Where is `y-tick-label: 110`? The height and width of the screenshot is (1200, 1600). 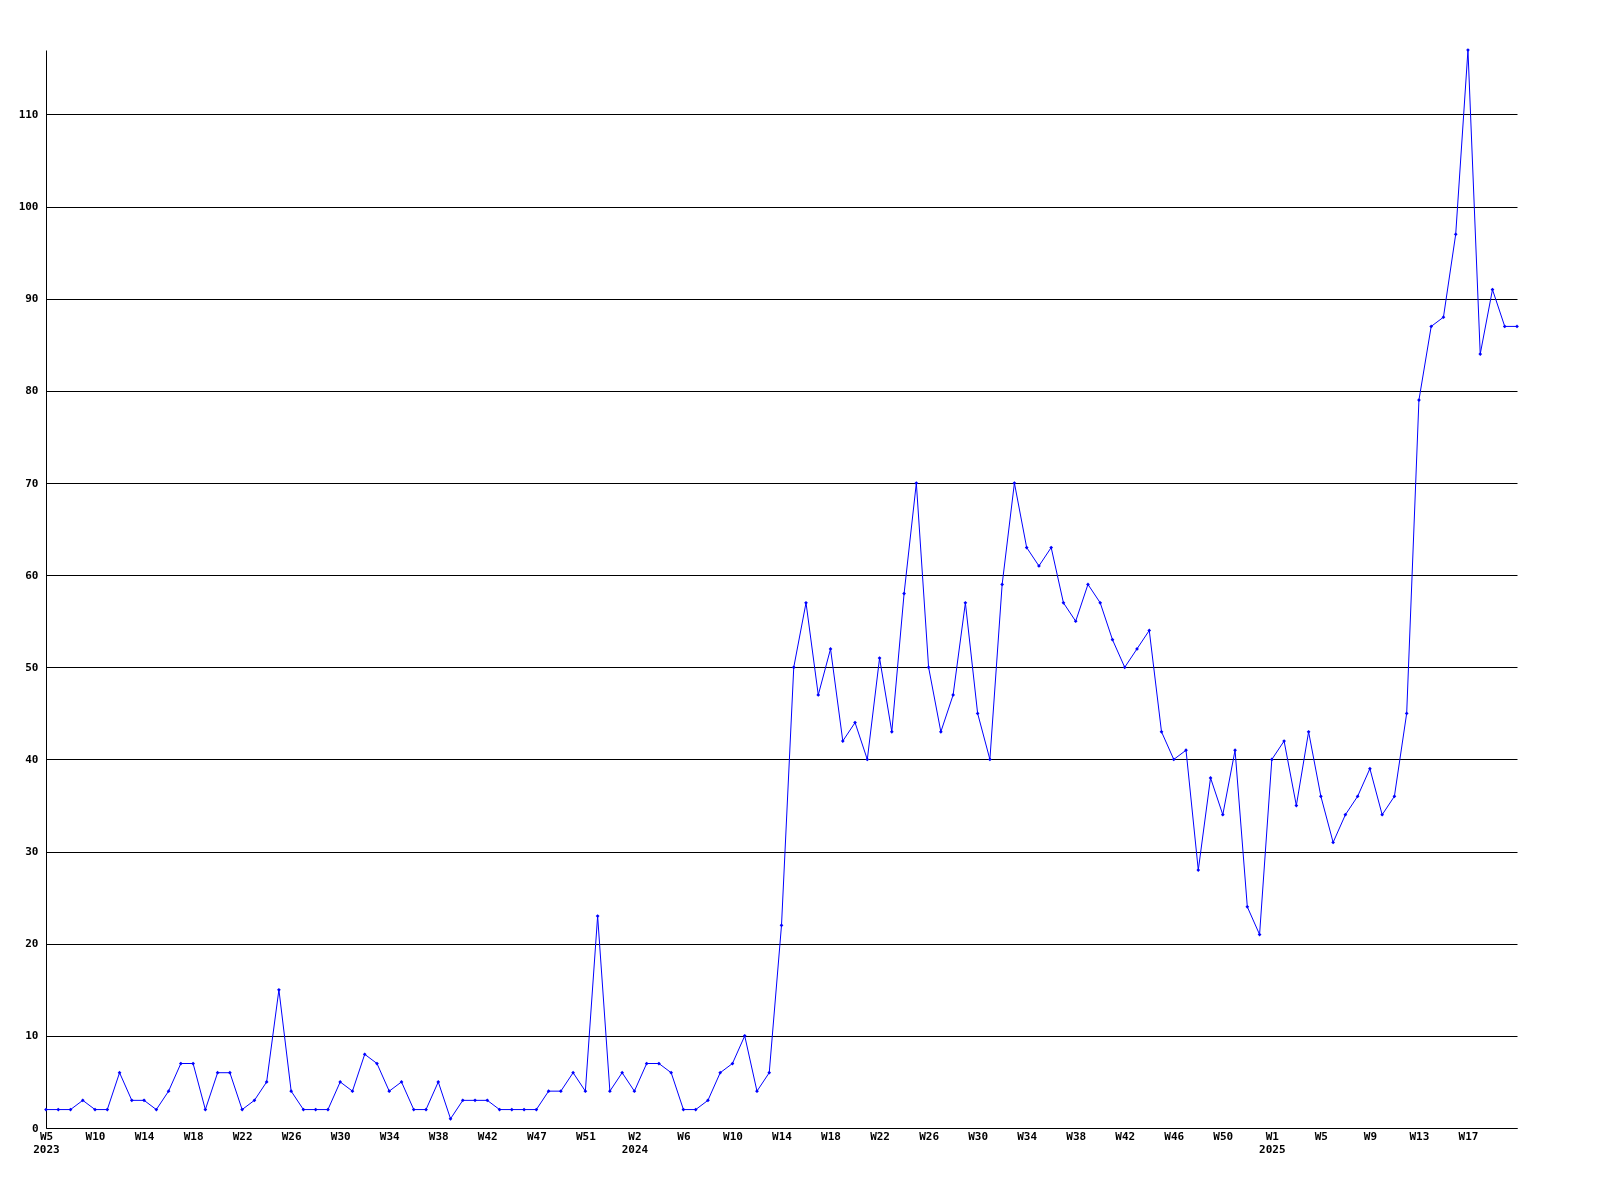 y-tick-label: 110 is located at coordinates (28, 114).